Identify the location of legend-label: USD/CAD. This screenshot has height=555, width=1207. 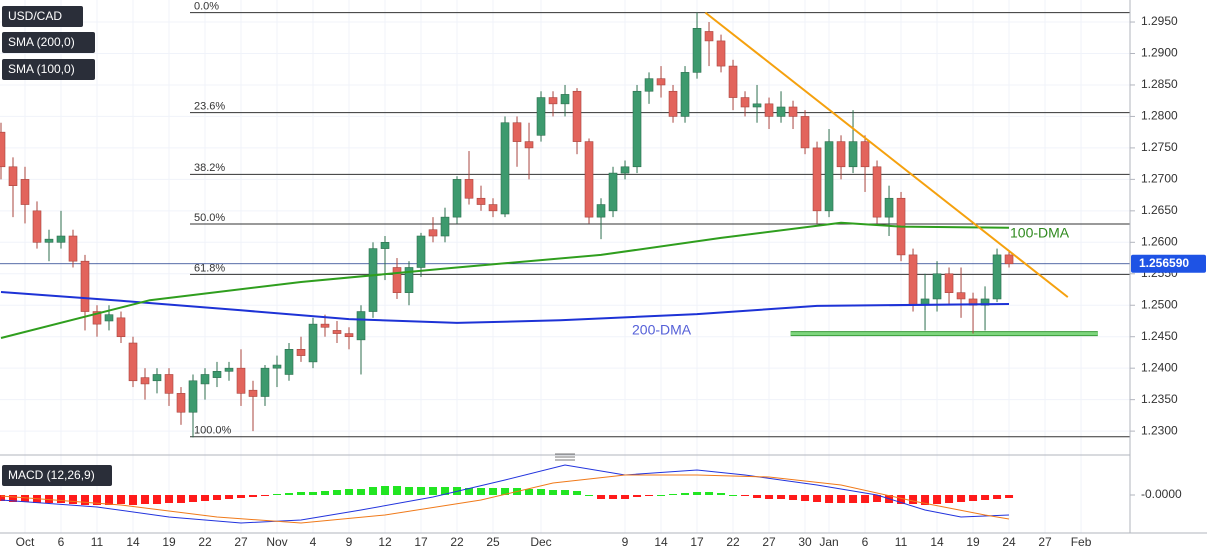
(35, 16).